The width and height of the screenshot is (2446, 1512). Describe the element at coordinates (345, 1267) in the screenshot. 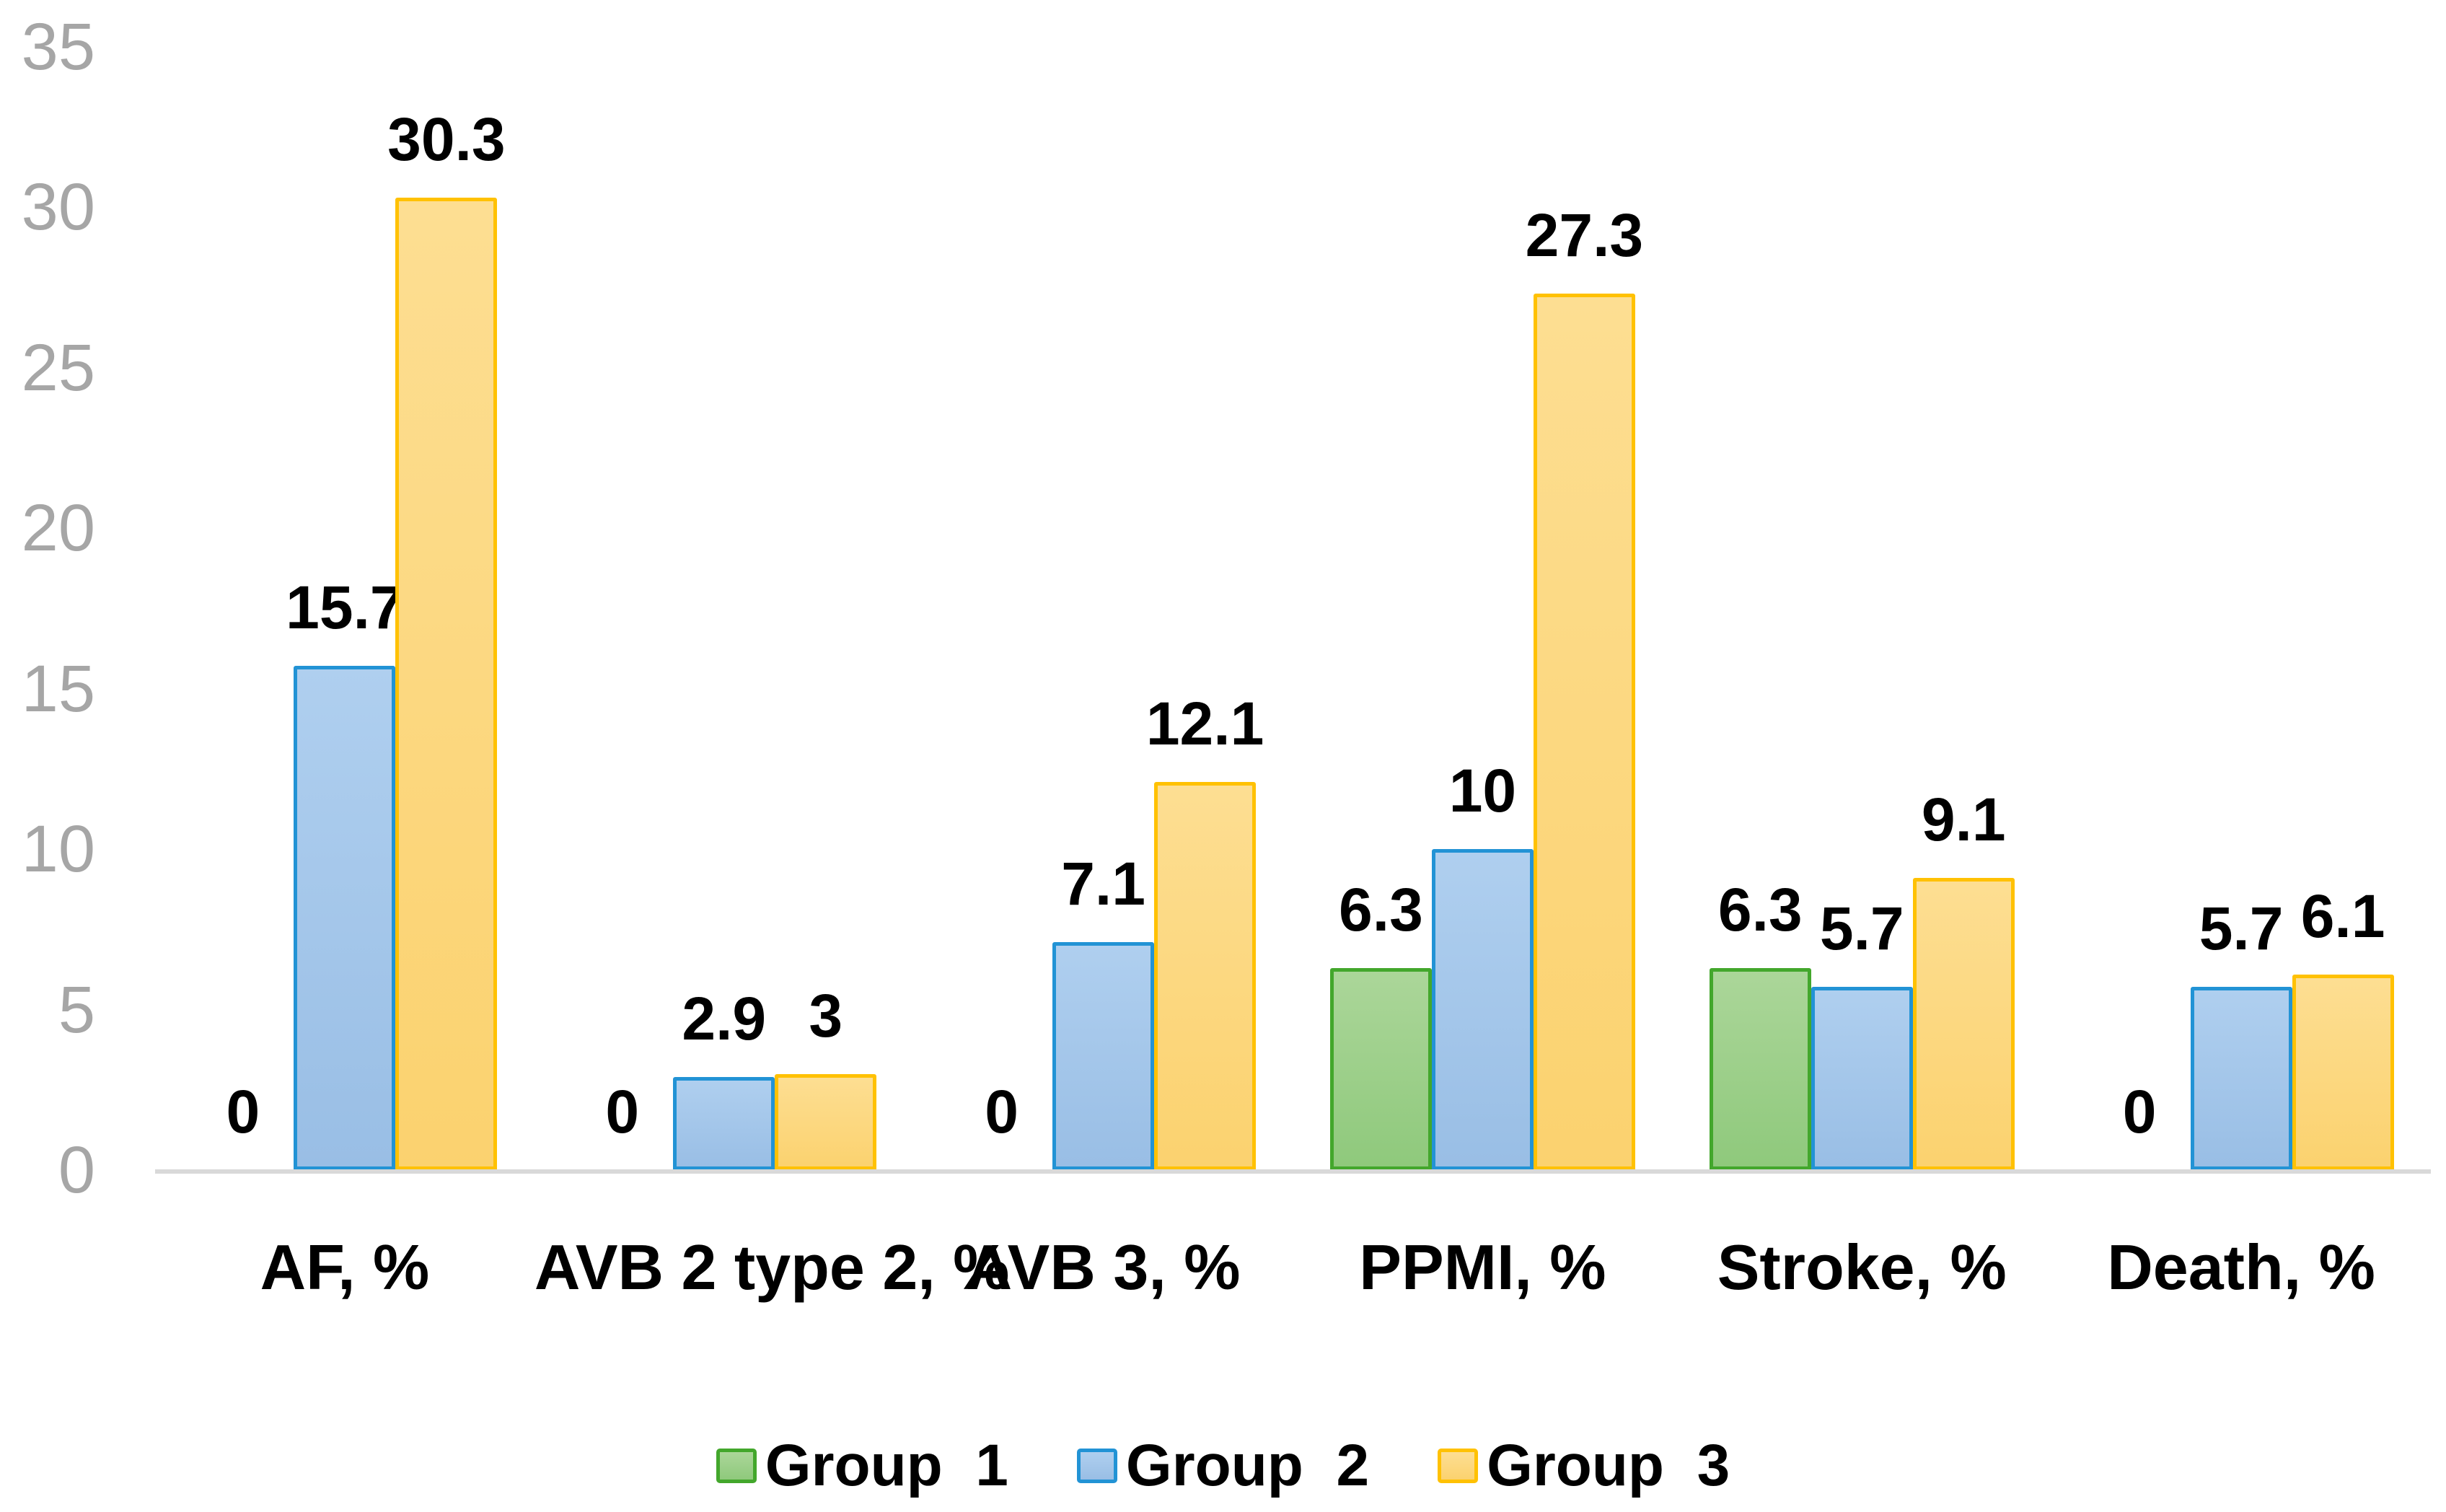

I see `x-category-label-af: AF, %` at that location.